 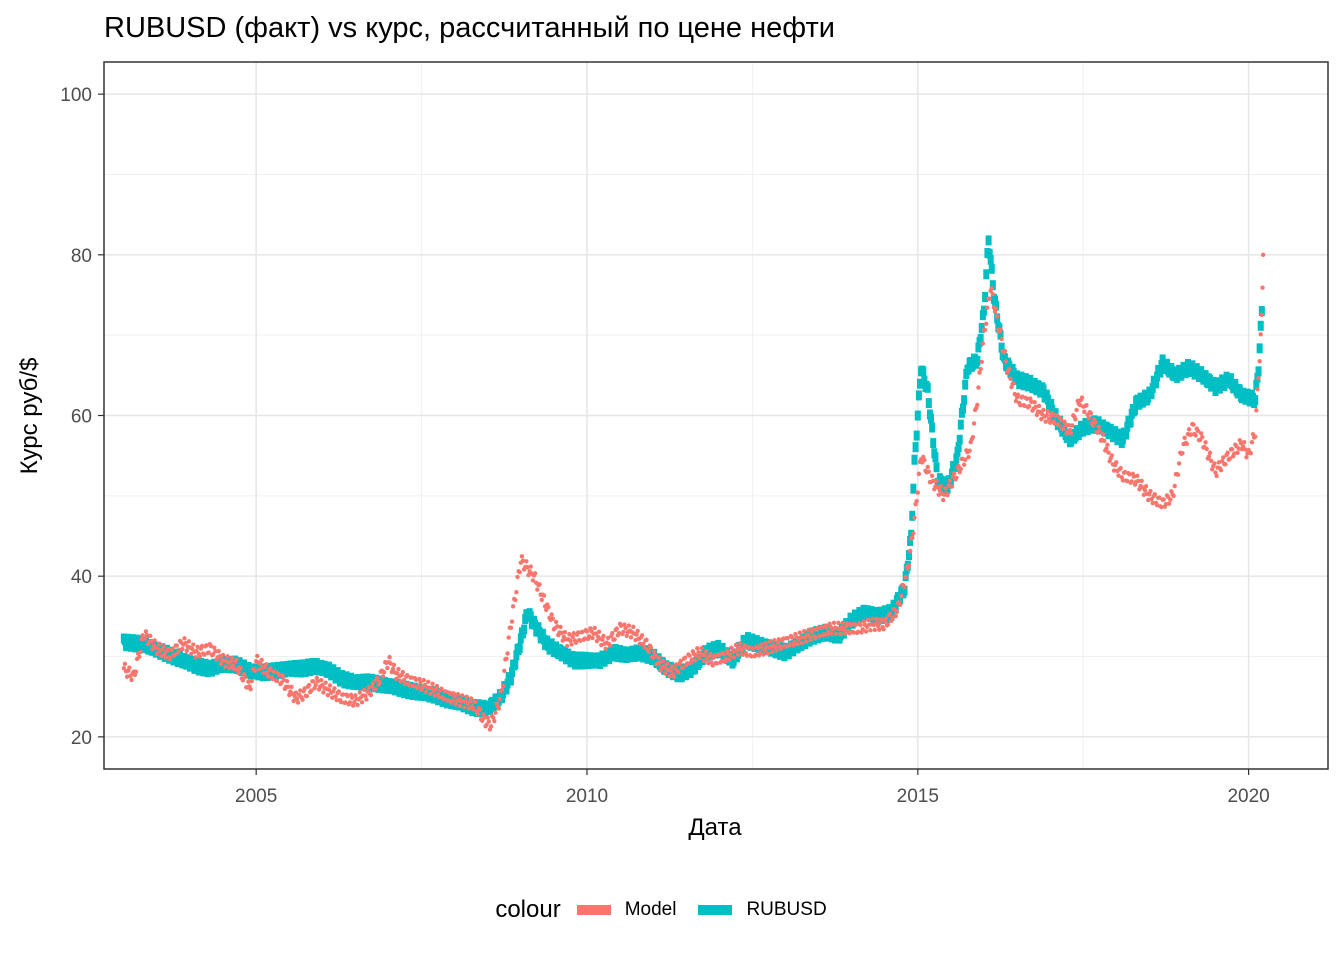 What do you see at coordinates (650, 909) in the screenshot?
I see `legend-label-model: Model` at bounding box center [650, 909].